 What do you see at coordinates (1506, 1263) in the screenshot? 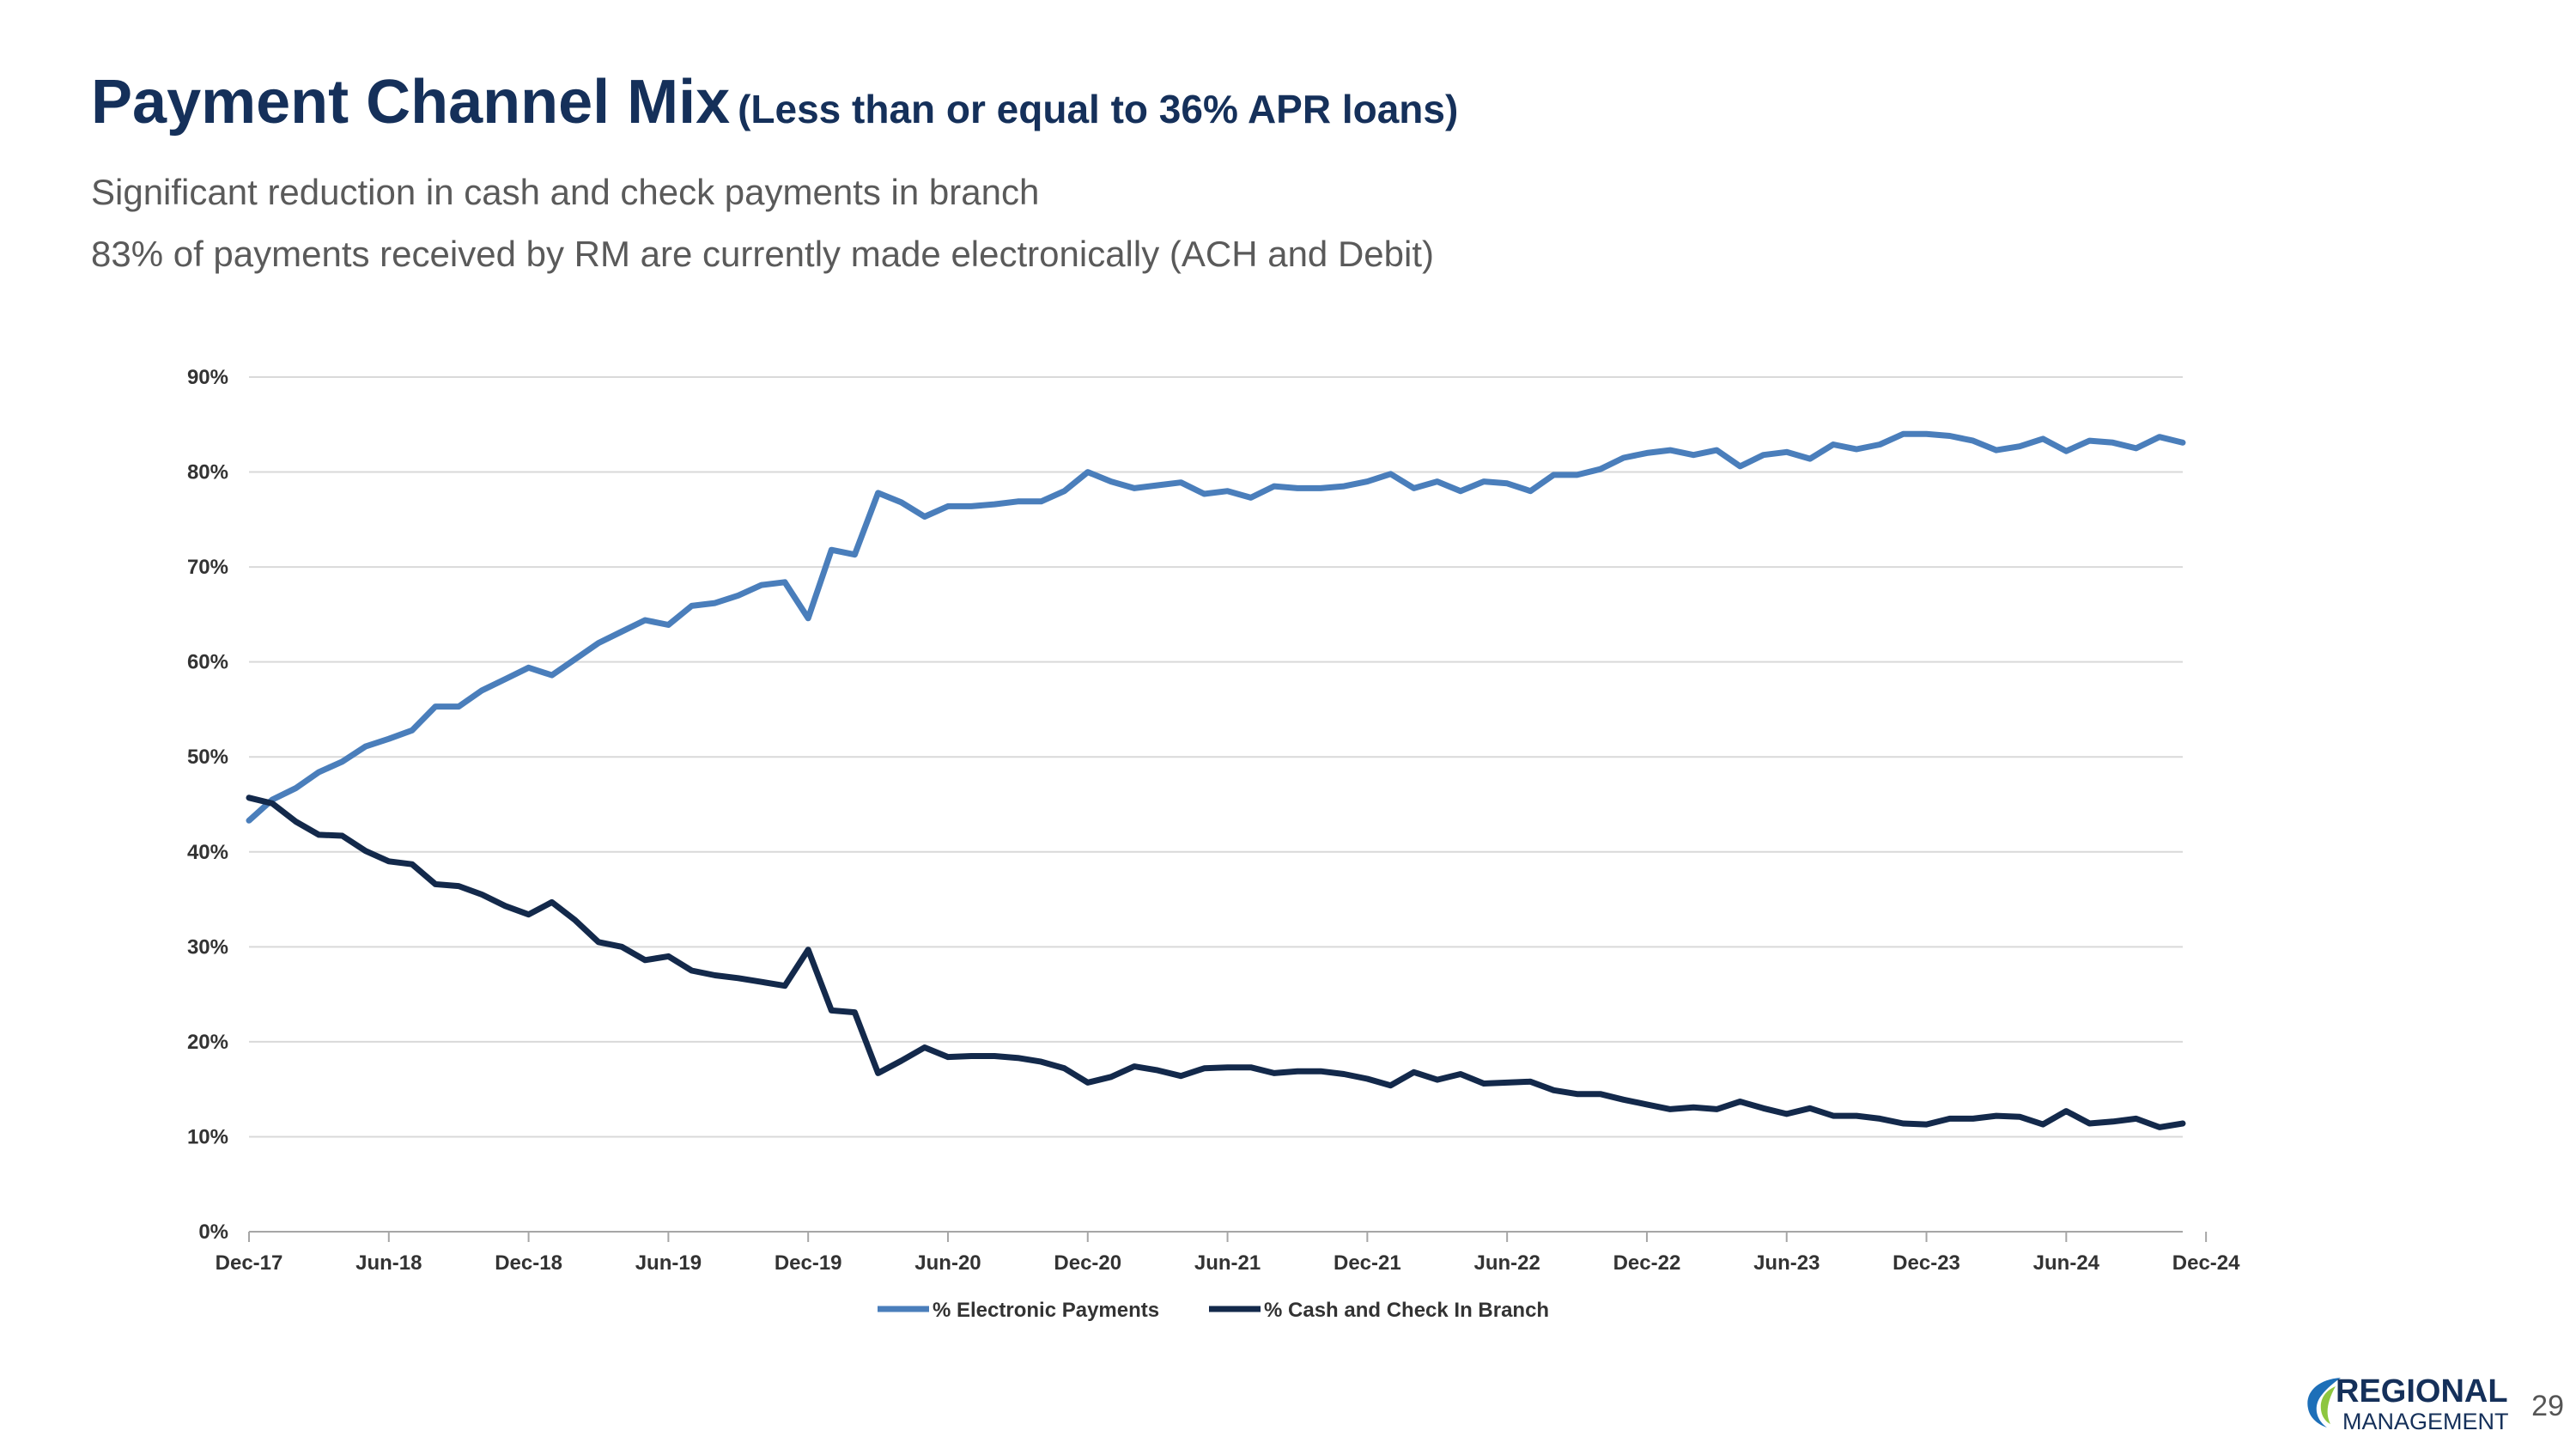
I see `x-tick-label: Jun-22` at bounding box center [1506, 1263].